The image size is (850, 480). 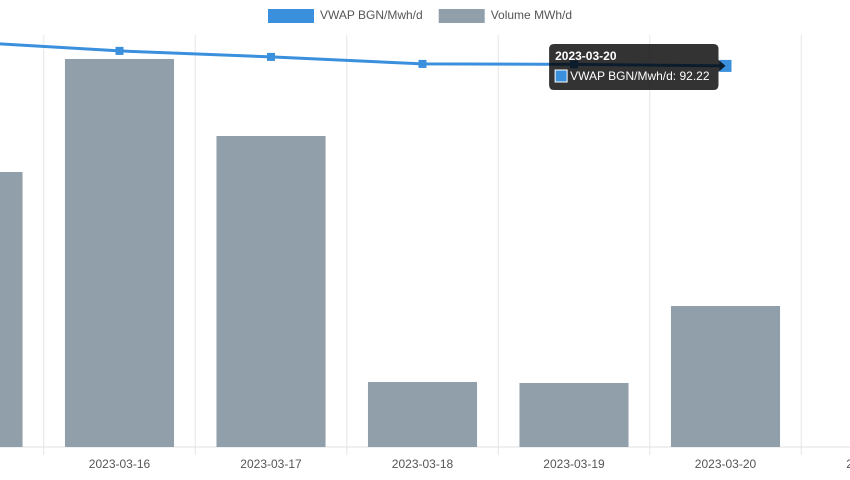 I want to click on tooltip-title: 2023-03-20, so click(x=586, y=56).